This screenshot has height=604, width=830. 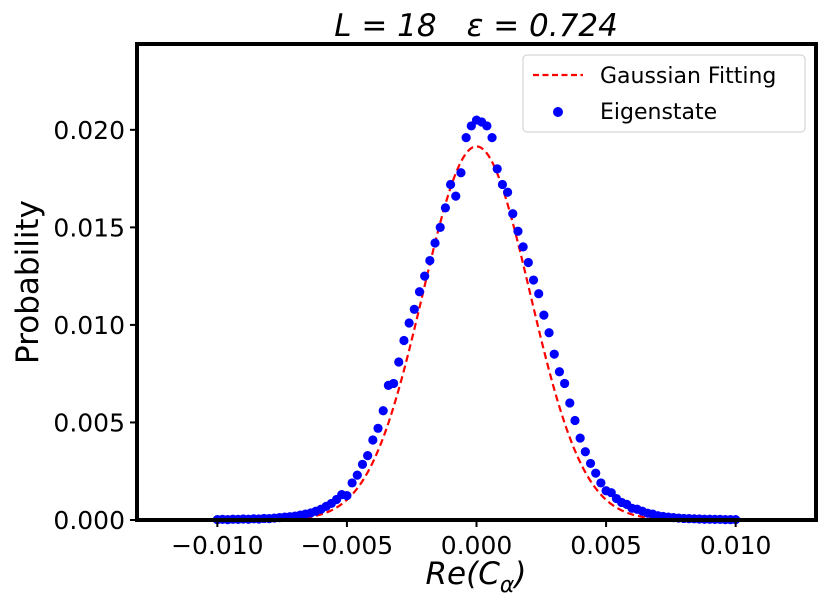 I want to click on legend: Gaussian Fitting Eigenstate, so click(x=664, y=93).